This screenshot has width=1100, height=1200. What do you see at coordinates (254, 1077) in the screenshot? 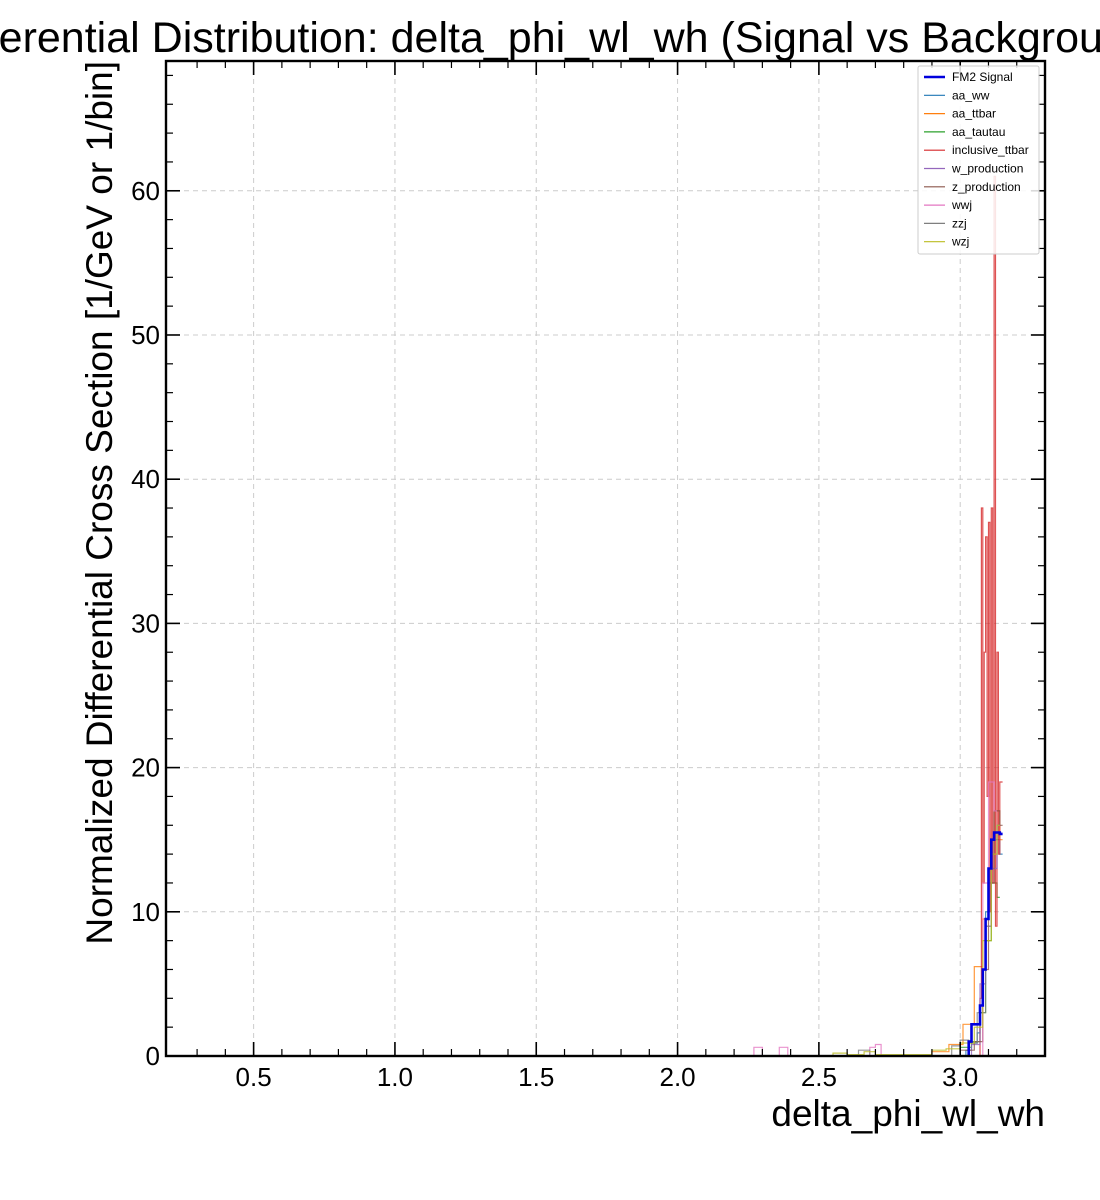
I see `x-tick-label: 0.5` at bounding box center [254, 1077].